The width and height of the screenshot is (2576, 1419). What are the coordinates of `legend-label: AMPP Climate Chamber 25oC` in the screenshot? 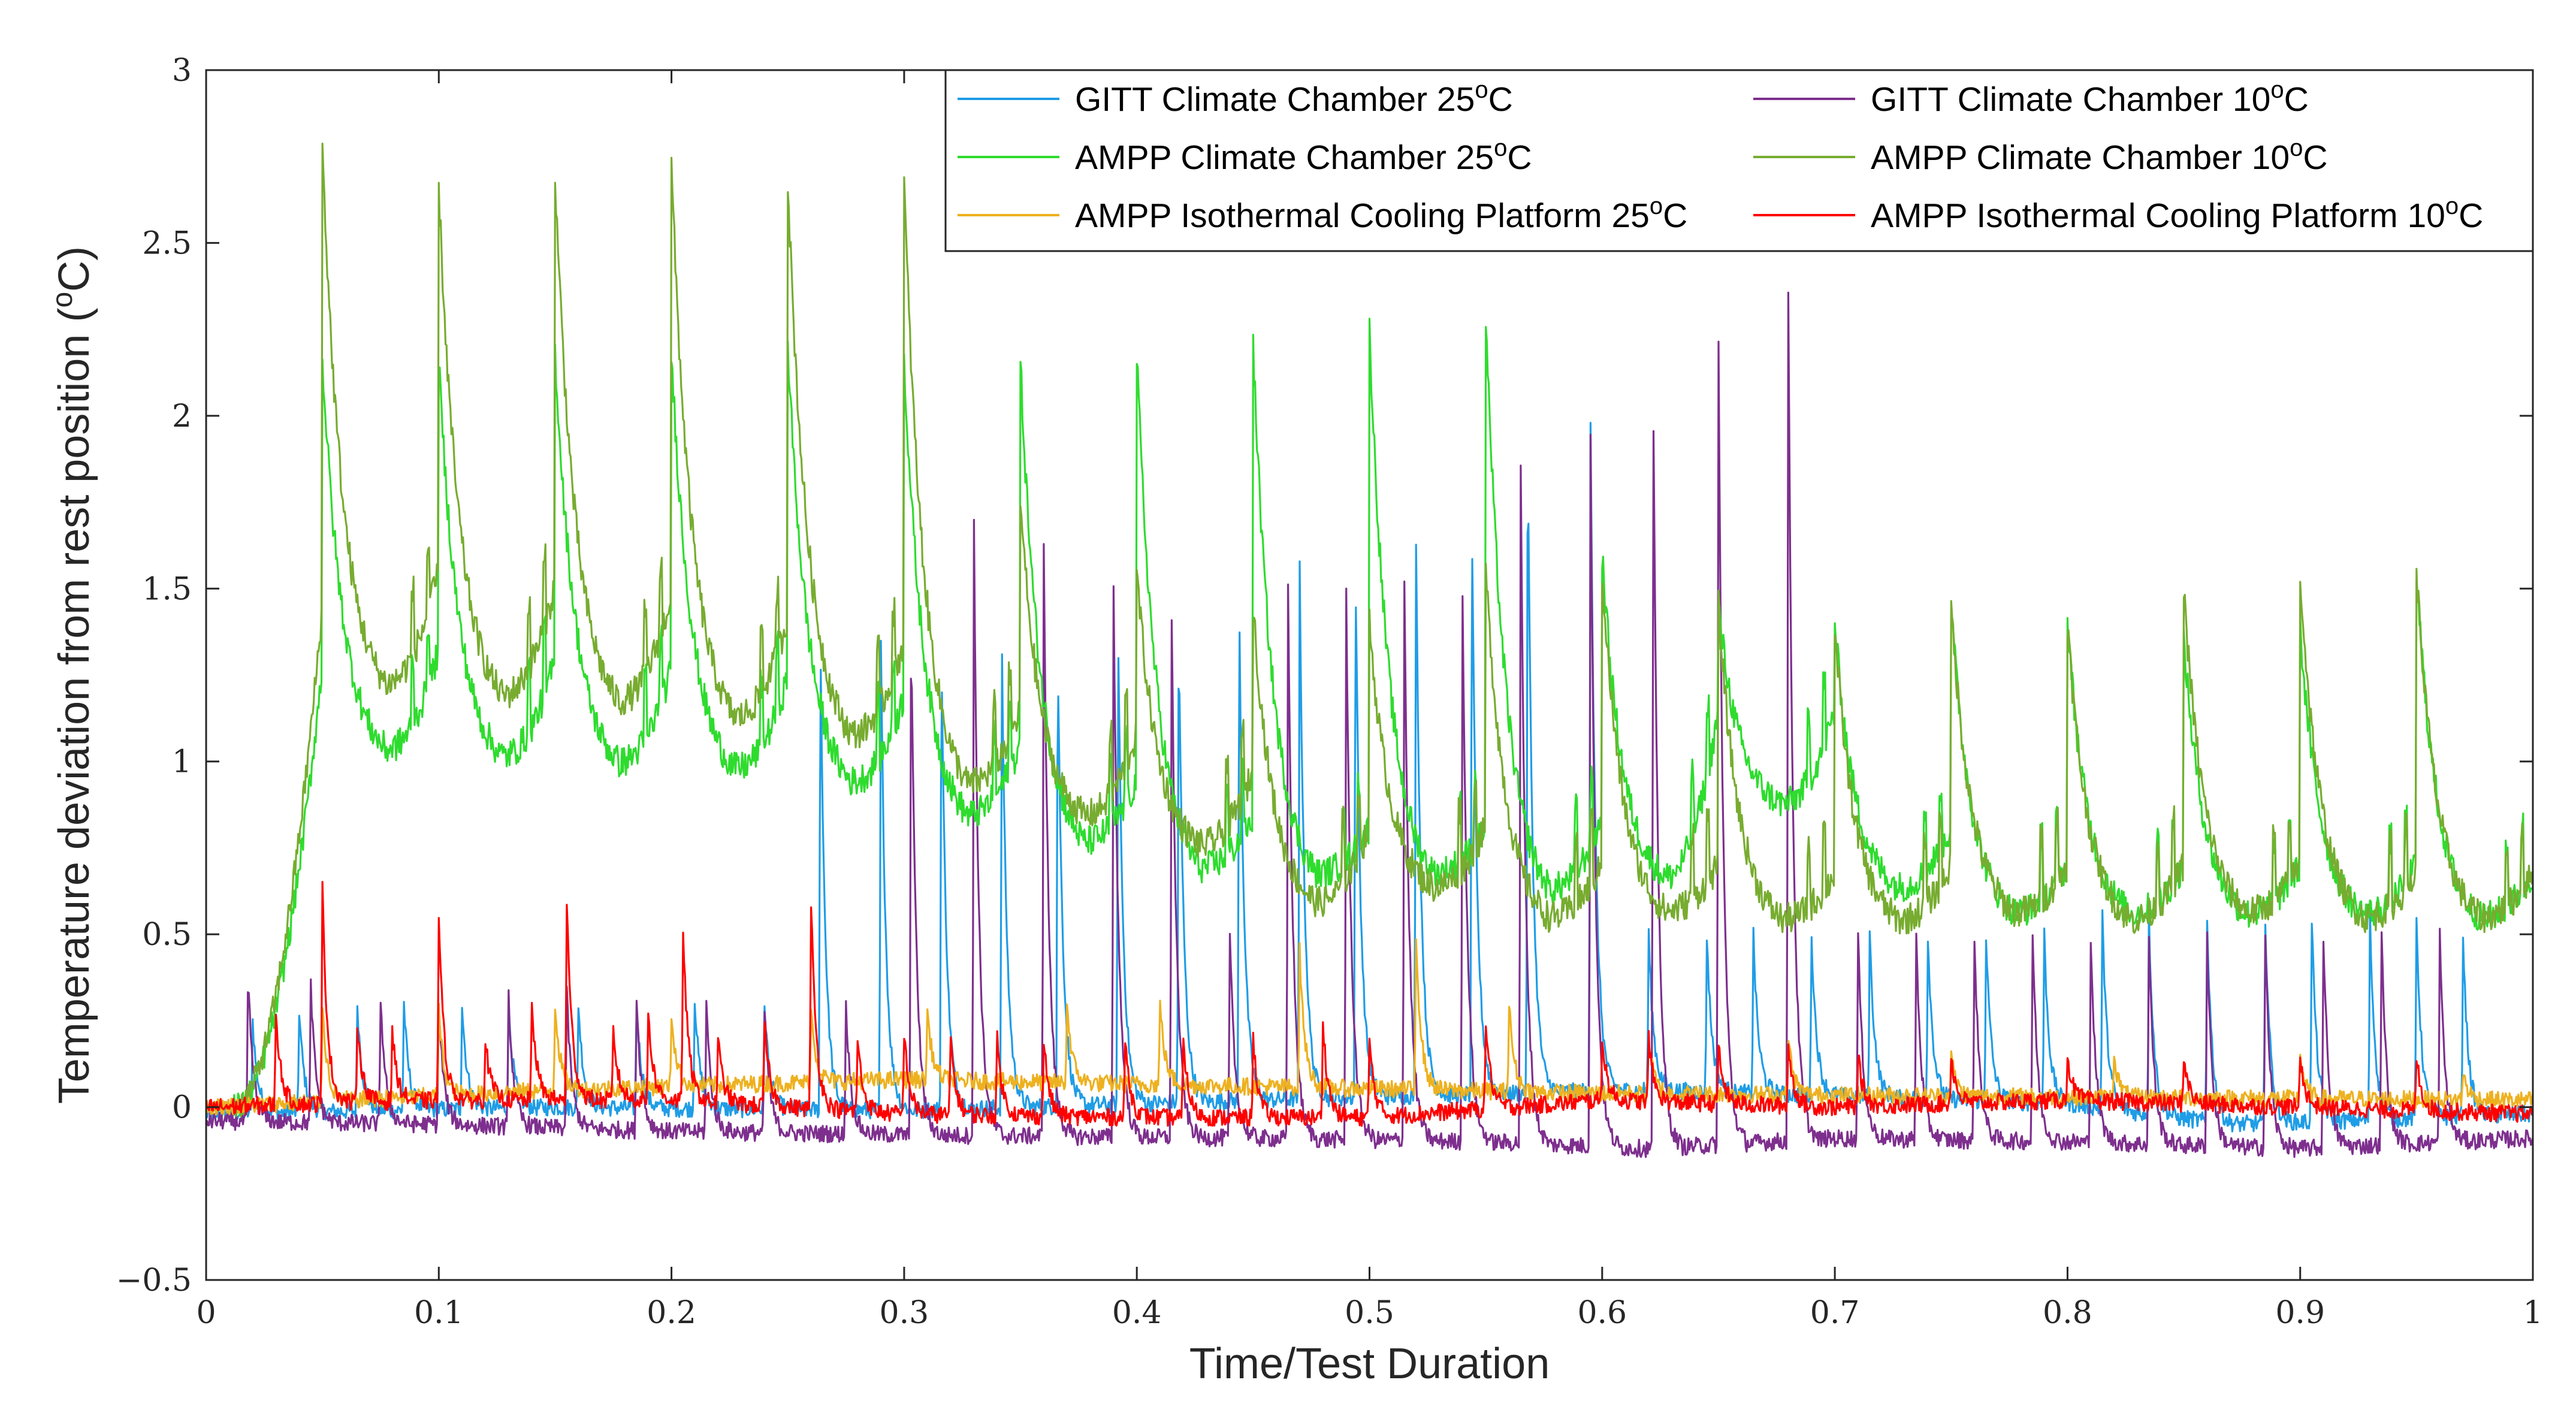 It's located at (1303, 156).